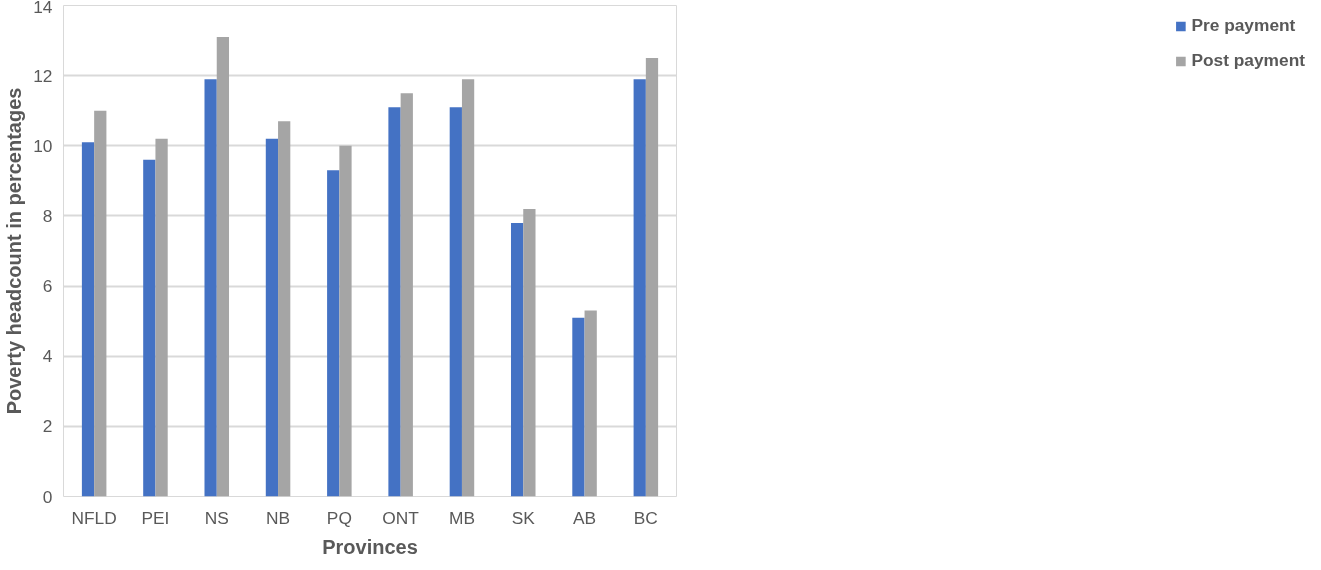 The image size is (1321, 570). Describe the element at coordinates (278, 517) in the screenshot. I see `x-tick-label: NB` at that location.